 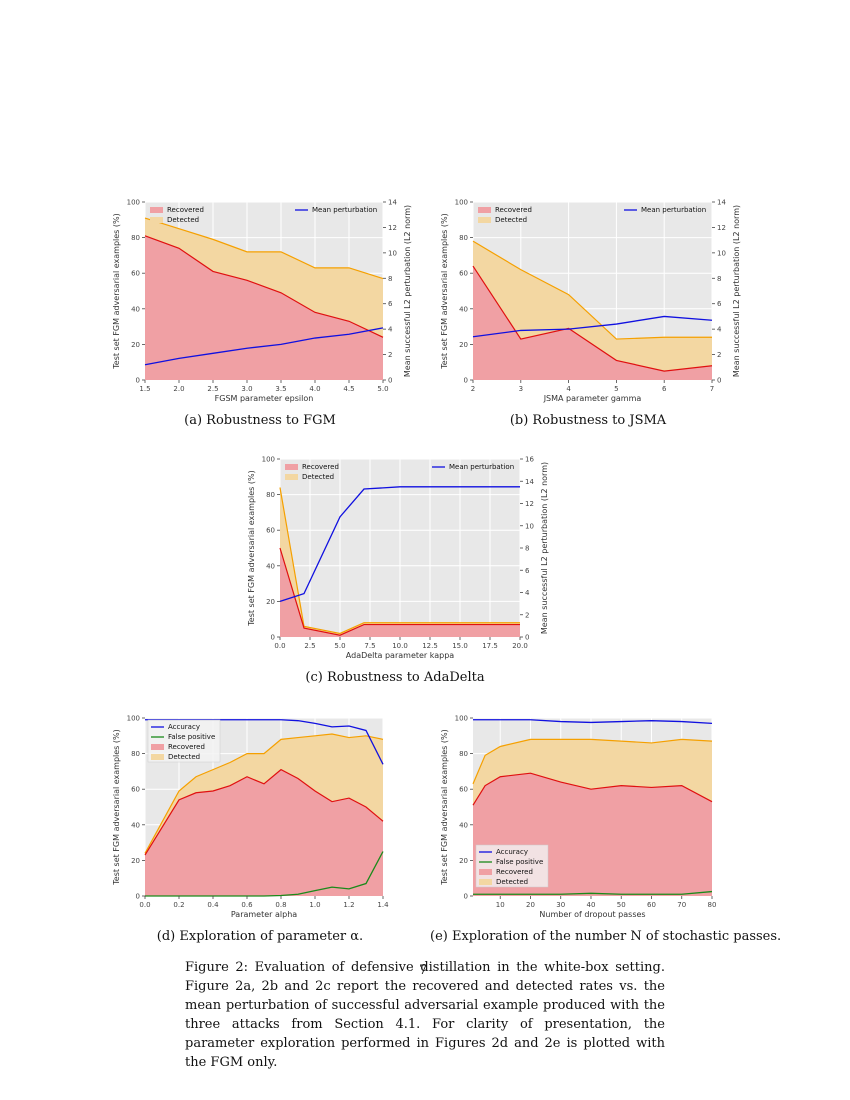 What do you see at coordinates (681, 905) in the screenshot?
I see `x-tick-label: 70` at bounding box center [681, 905].